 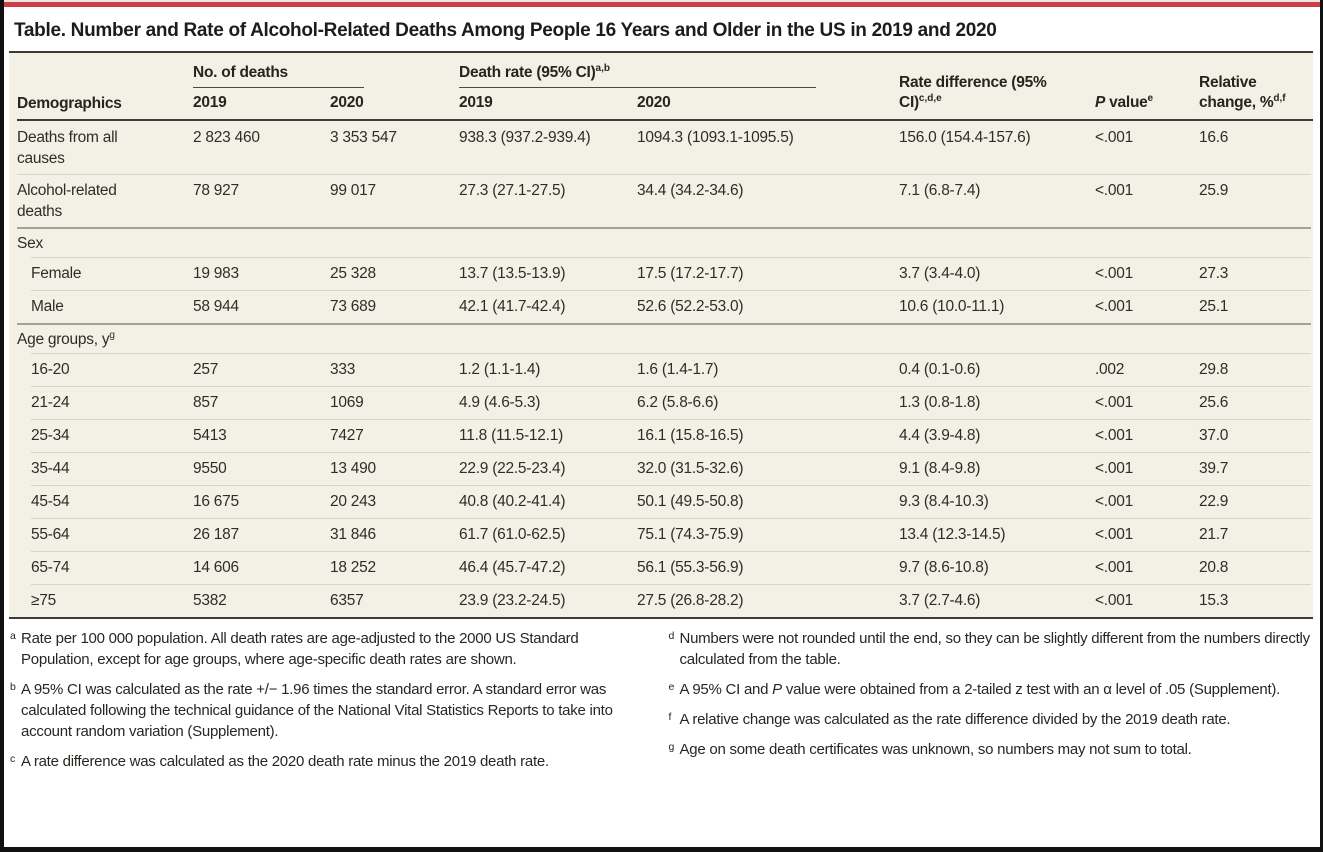 I want to click on accent-bar, so click(x=662, y=4).